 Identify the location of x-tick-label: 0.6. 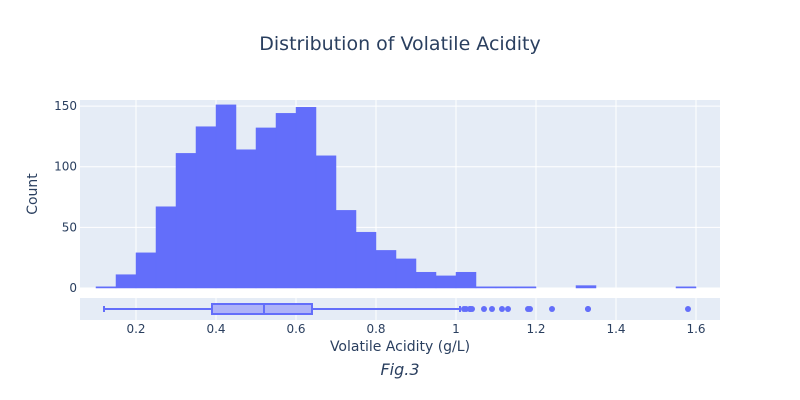
(295, 329).